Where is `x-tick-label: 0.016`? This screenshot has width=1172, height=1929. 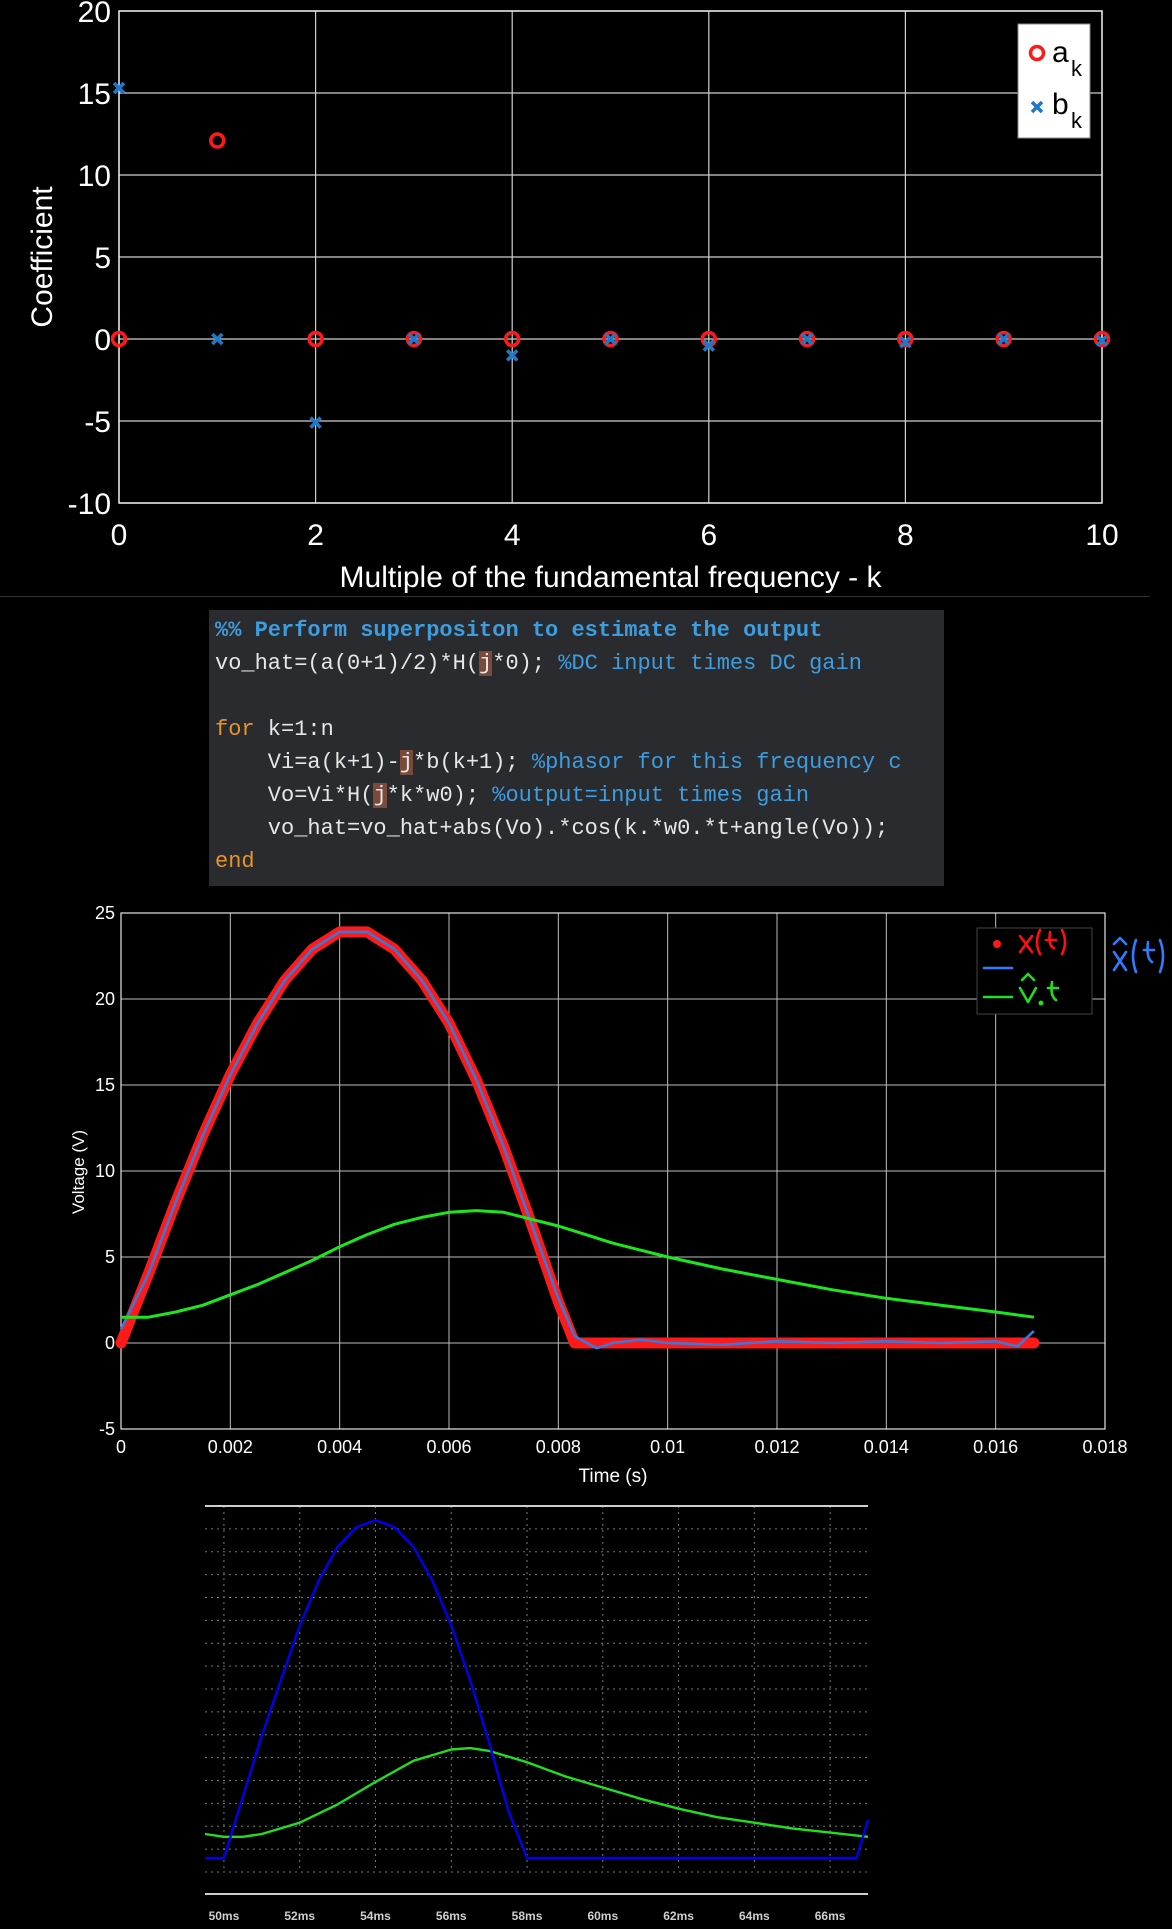
x-tick-label: 0.016 is located at coordinates (995, 1447).